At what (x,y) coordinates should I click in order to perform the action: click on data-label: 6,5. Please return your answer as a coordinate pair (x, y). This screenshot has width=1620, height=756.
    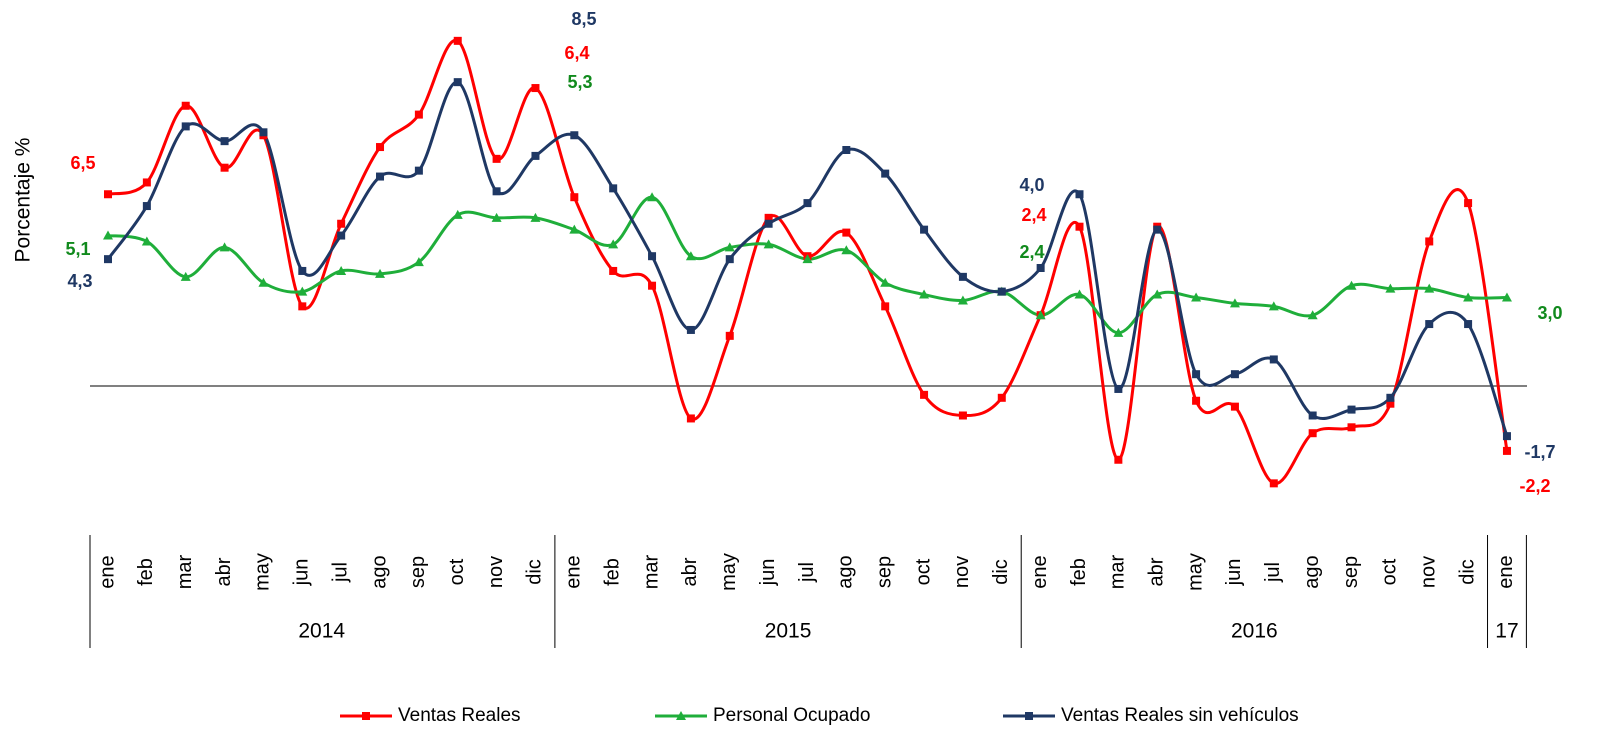
    Looking at the image, I should click on (82, 163).